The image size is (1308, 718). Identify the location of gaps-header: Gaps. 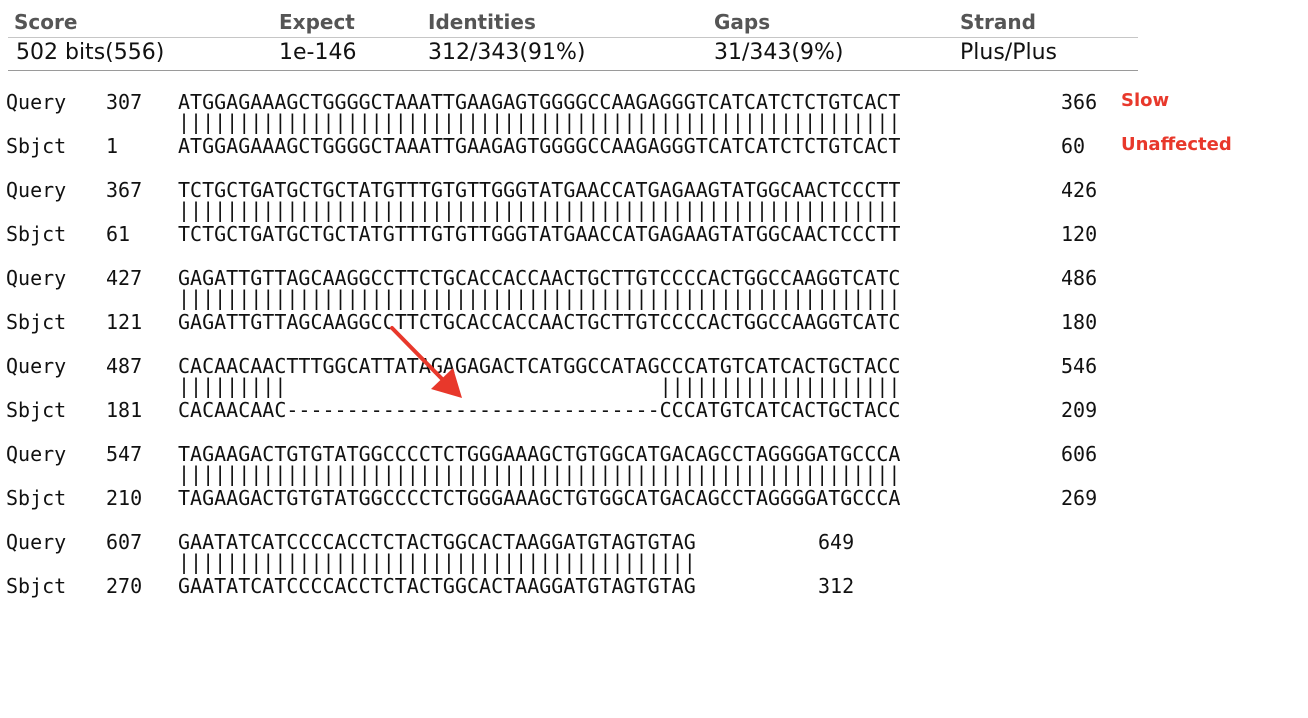
(742, 22).